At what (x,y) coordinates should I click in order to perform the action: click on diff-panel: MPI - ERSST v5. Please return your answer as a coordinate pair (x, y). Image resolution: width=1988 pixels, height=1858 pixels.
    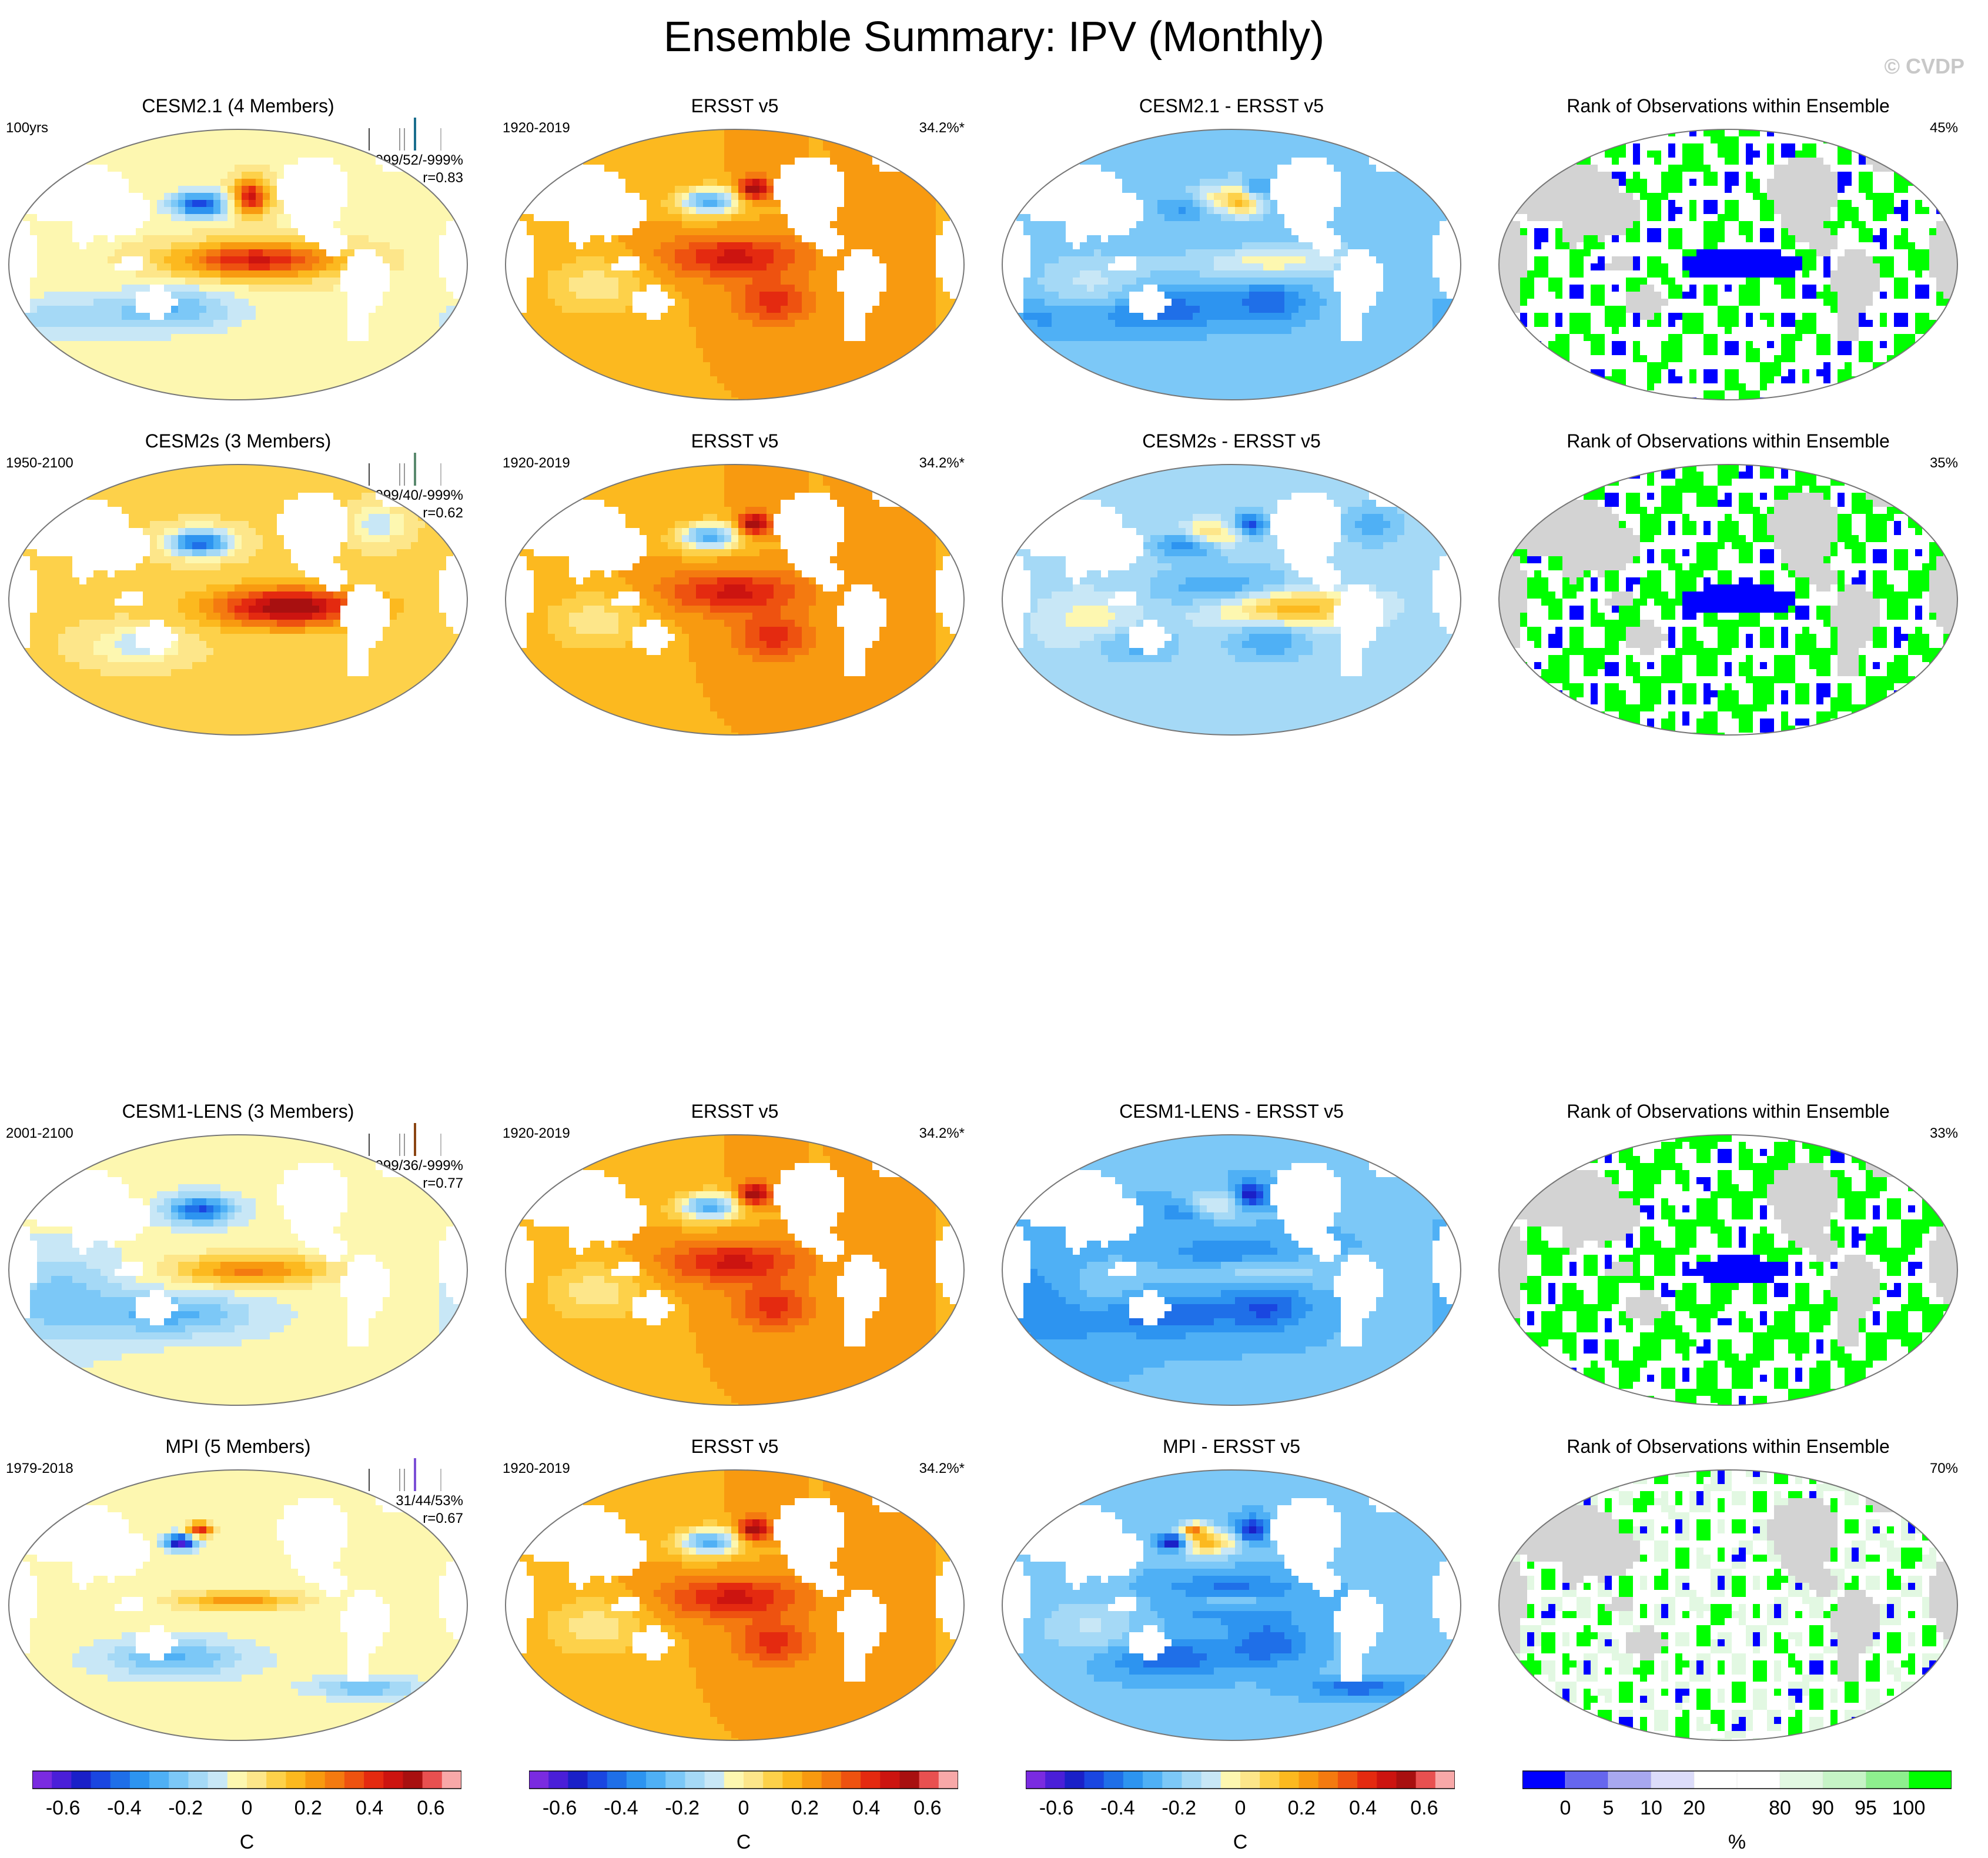
    Looking at the image, I should click on (1231, 1599).